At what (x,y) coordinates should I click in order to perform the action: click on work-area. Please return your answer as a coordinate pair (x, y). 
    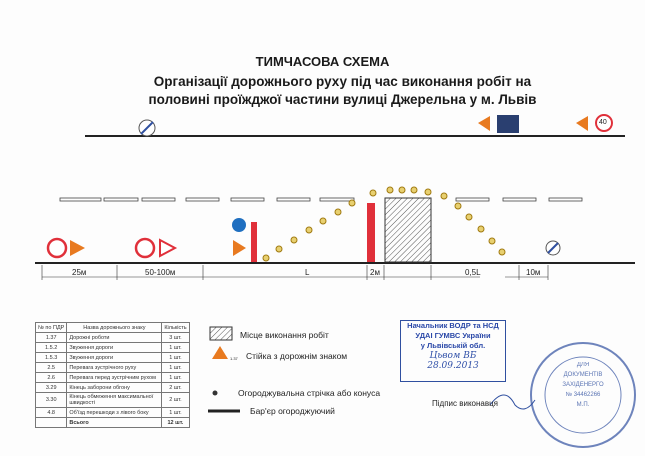
    Looking at the image, I should click on (408, 230).